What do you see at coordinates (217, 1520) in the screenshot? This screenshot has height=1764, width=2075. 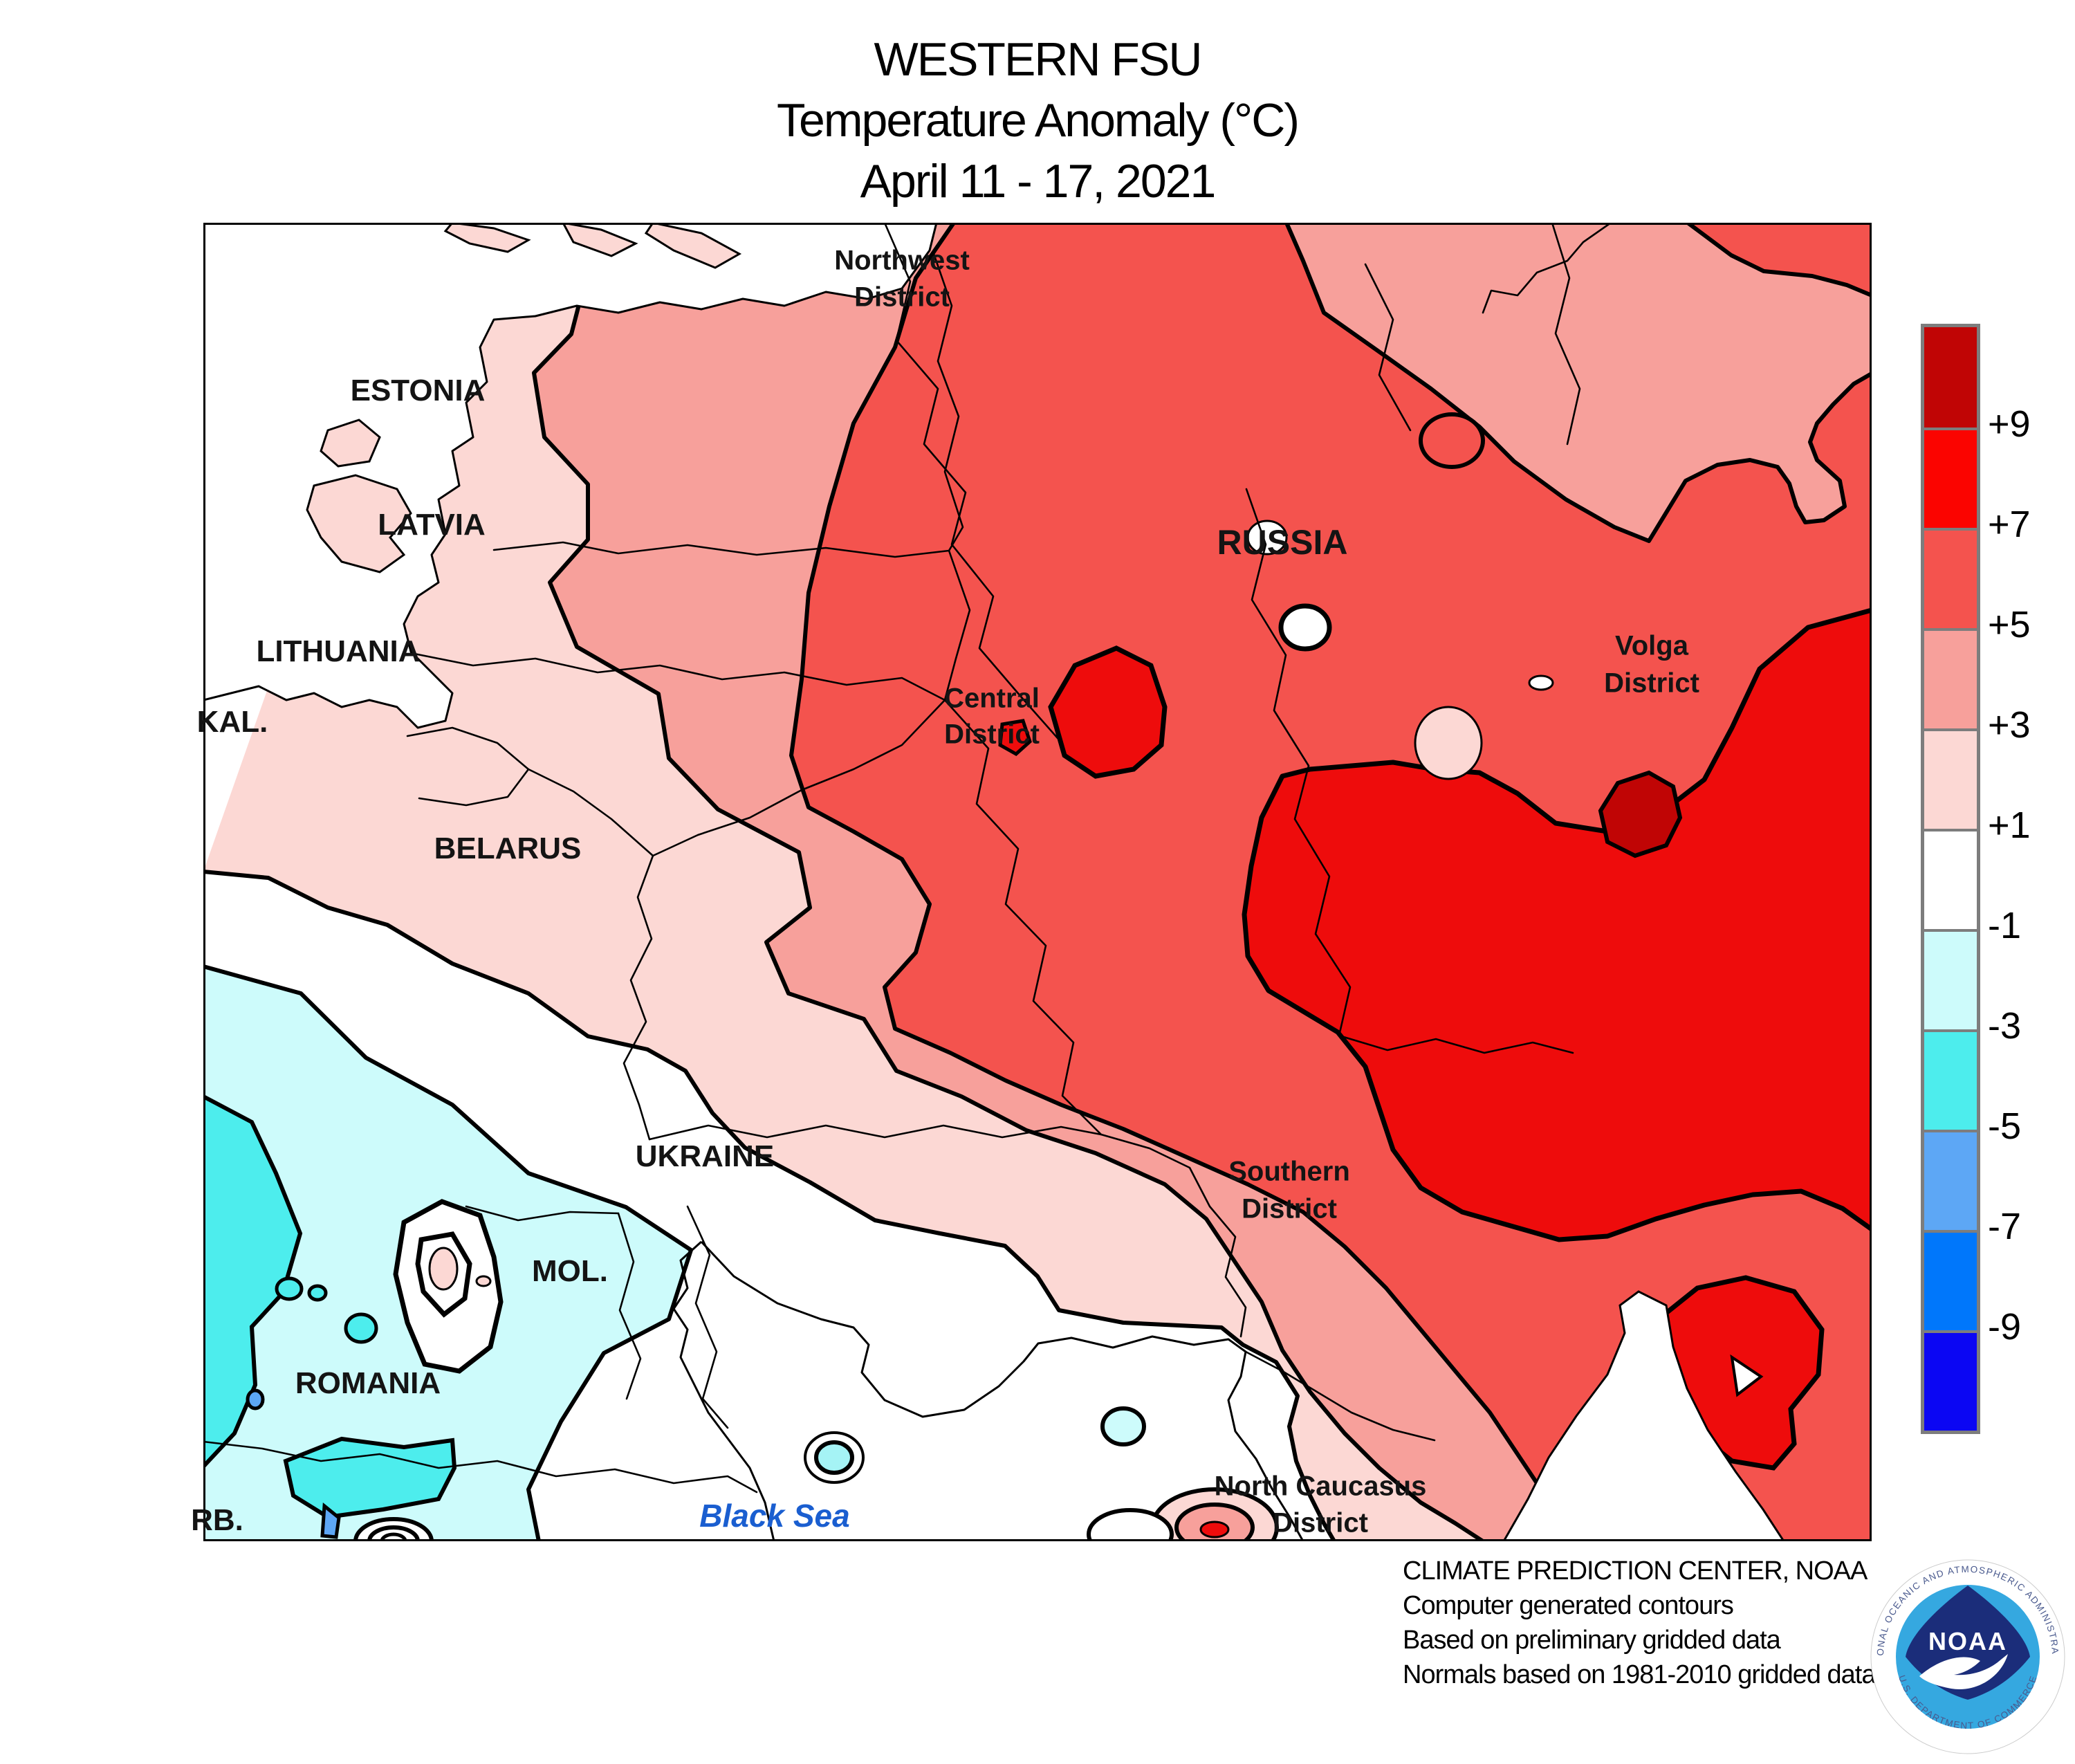 I see `label-serbia-clipped: RB.` at bounding box center [217, 1520].